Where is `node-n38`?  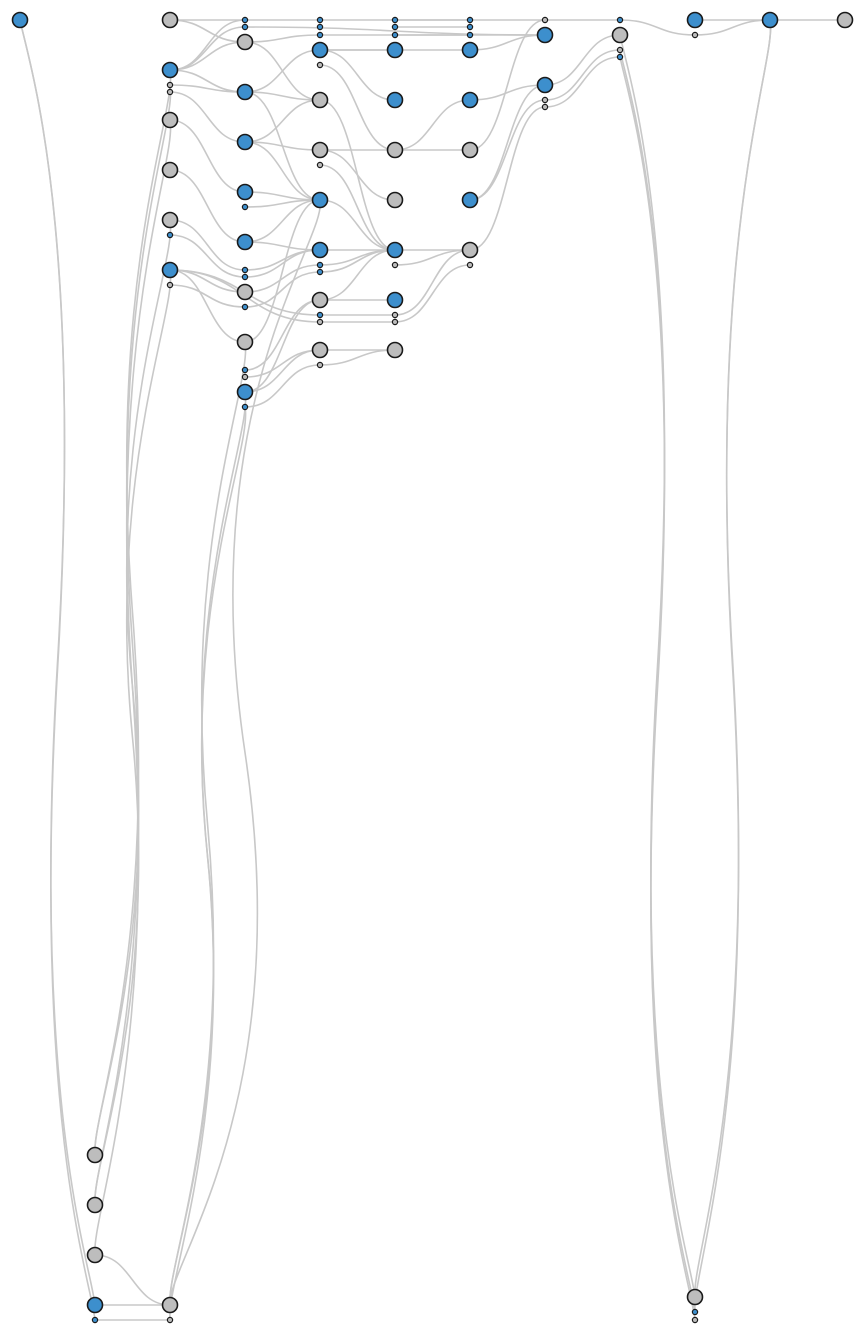 node-n38 is located at coordinates (770, 20).